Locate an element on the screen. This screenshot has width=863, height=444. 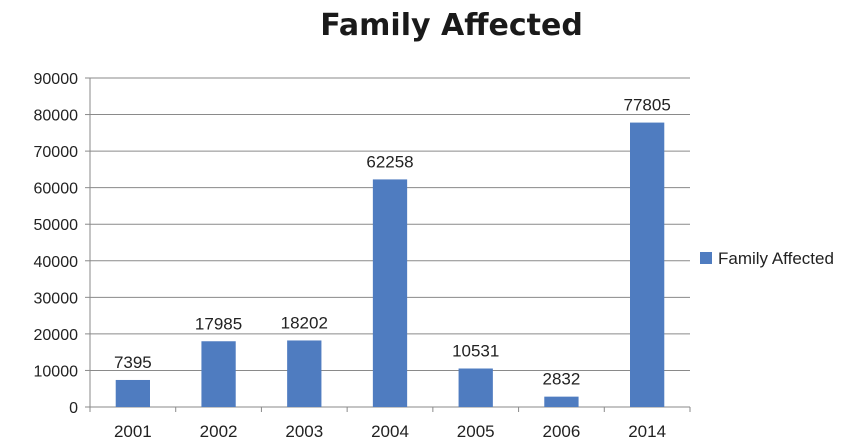
y-tick-label: 20000 is located at coordinates (56, 335).